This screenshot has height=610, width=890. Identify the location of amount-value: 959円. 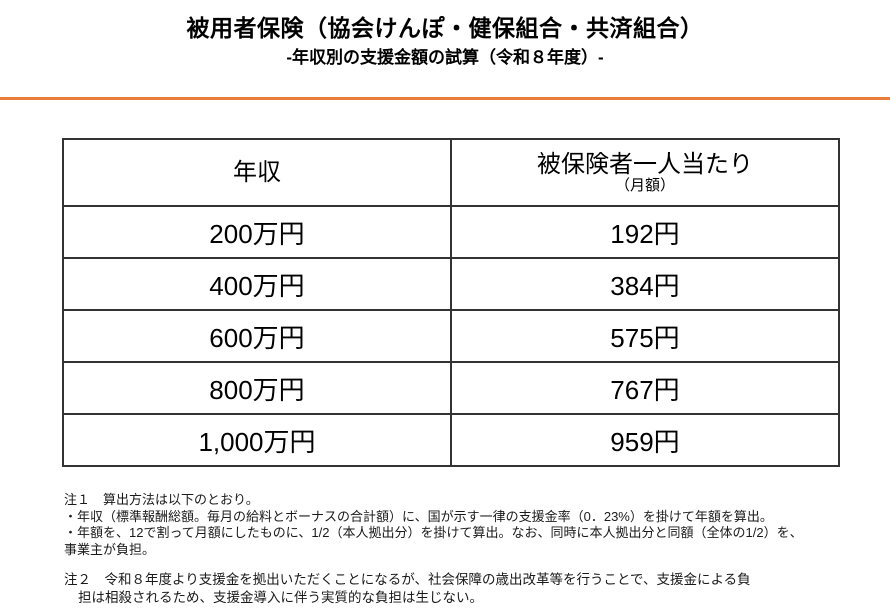
(645, 441).